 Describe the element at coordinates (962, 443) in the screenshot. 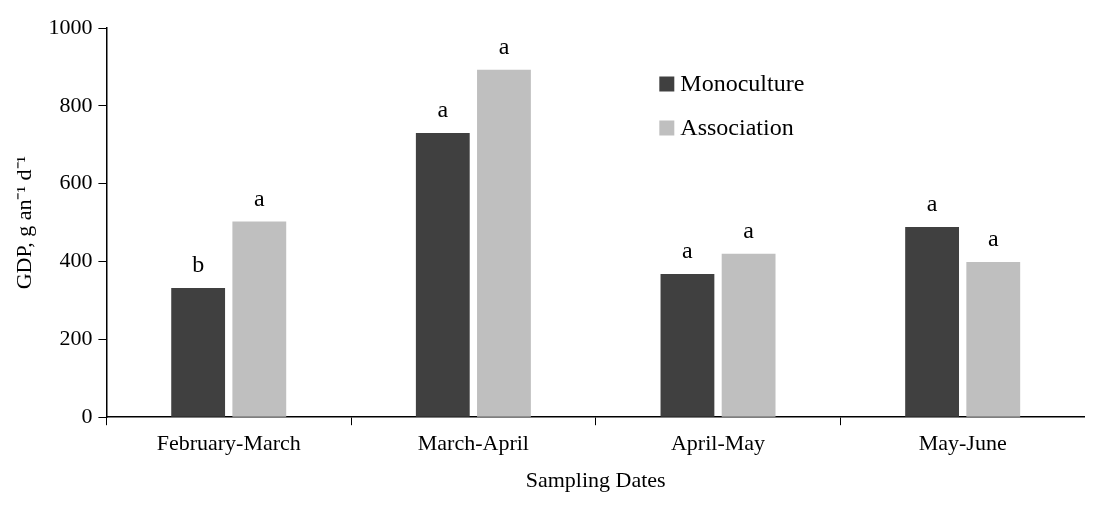

I see `x-tick-label: May-June` at that location.